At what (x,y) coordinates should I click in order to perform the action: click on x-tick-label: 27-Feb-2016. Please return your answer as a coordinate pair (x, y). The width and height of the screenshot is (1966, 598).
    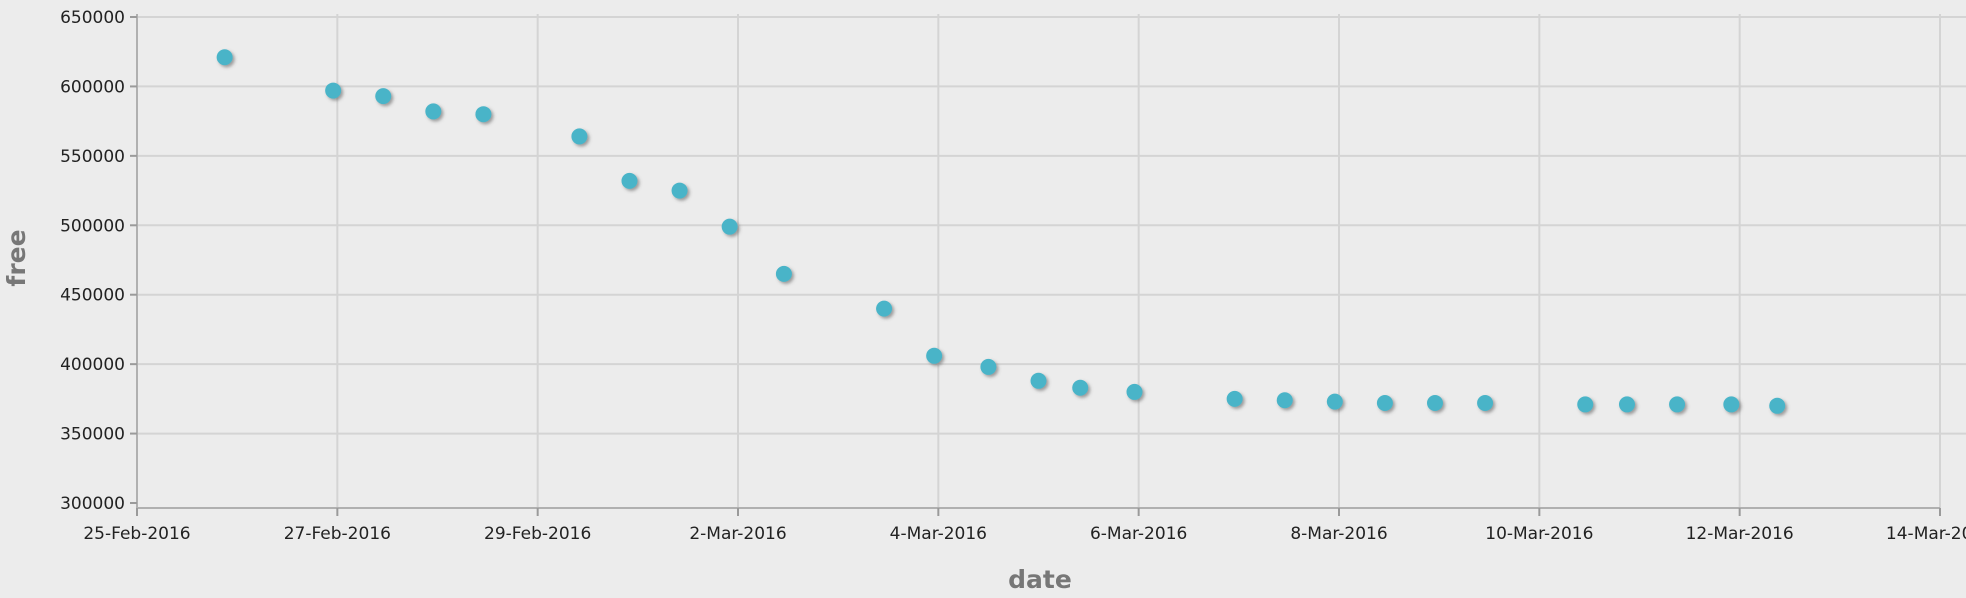
    Looking at the image, I should click on (337, 534).